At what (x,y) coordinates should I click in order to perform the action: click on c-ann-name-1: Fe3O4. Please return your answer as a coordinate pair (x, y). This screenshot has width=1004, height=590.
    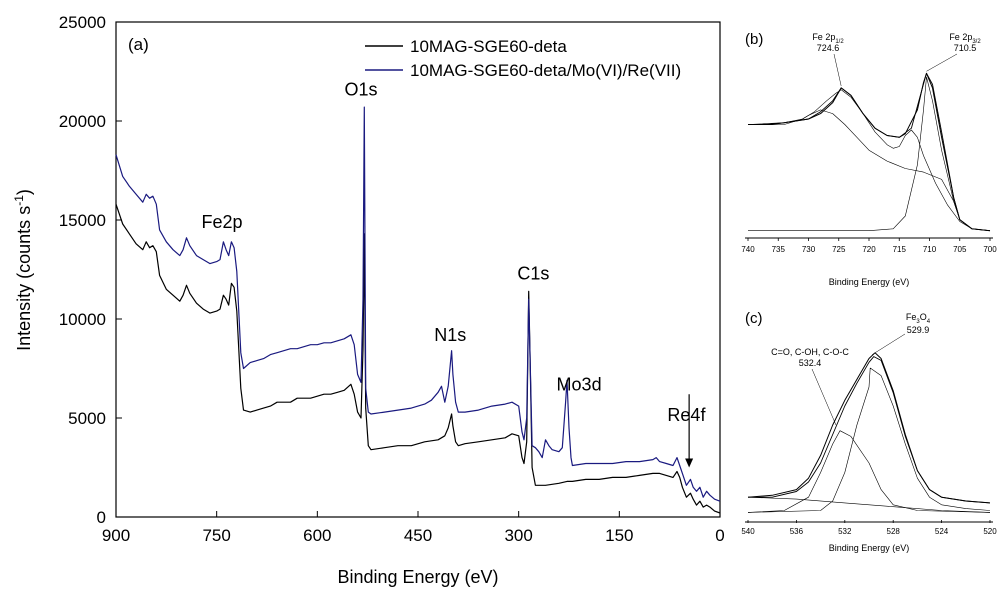
    Looking at the image, I should click on (918, 318).